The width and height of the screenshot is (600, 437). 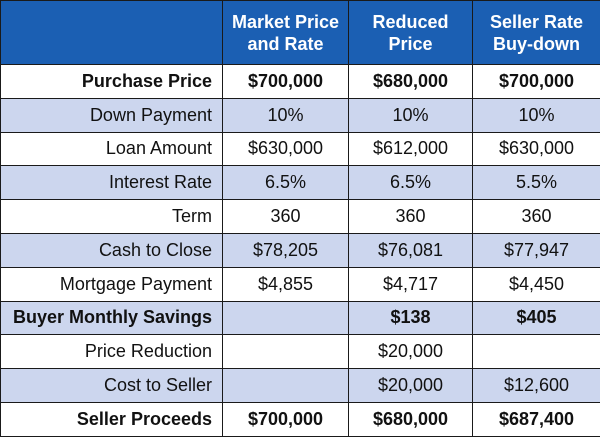 What do you see at coordinates (411, 318) in the screenshot?
I see `cell-reduced-price: $138` at bounding box center [411, 318].